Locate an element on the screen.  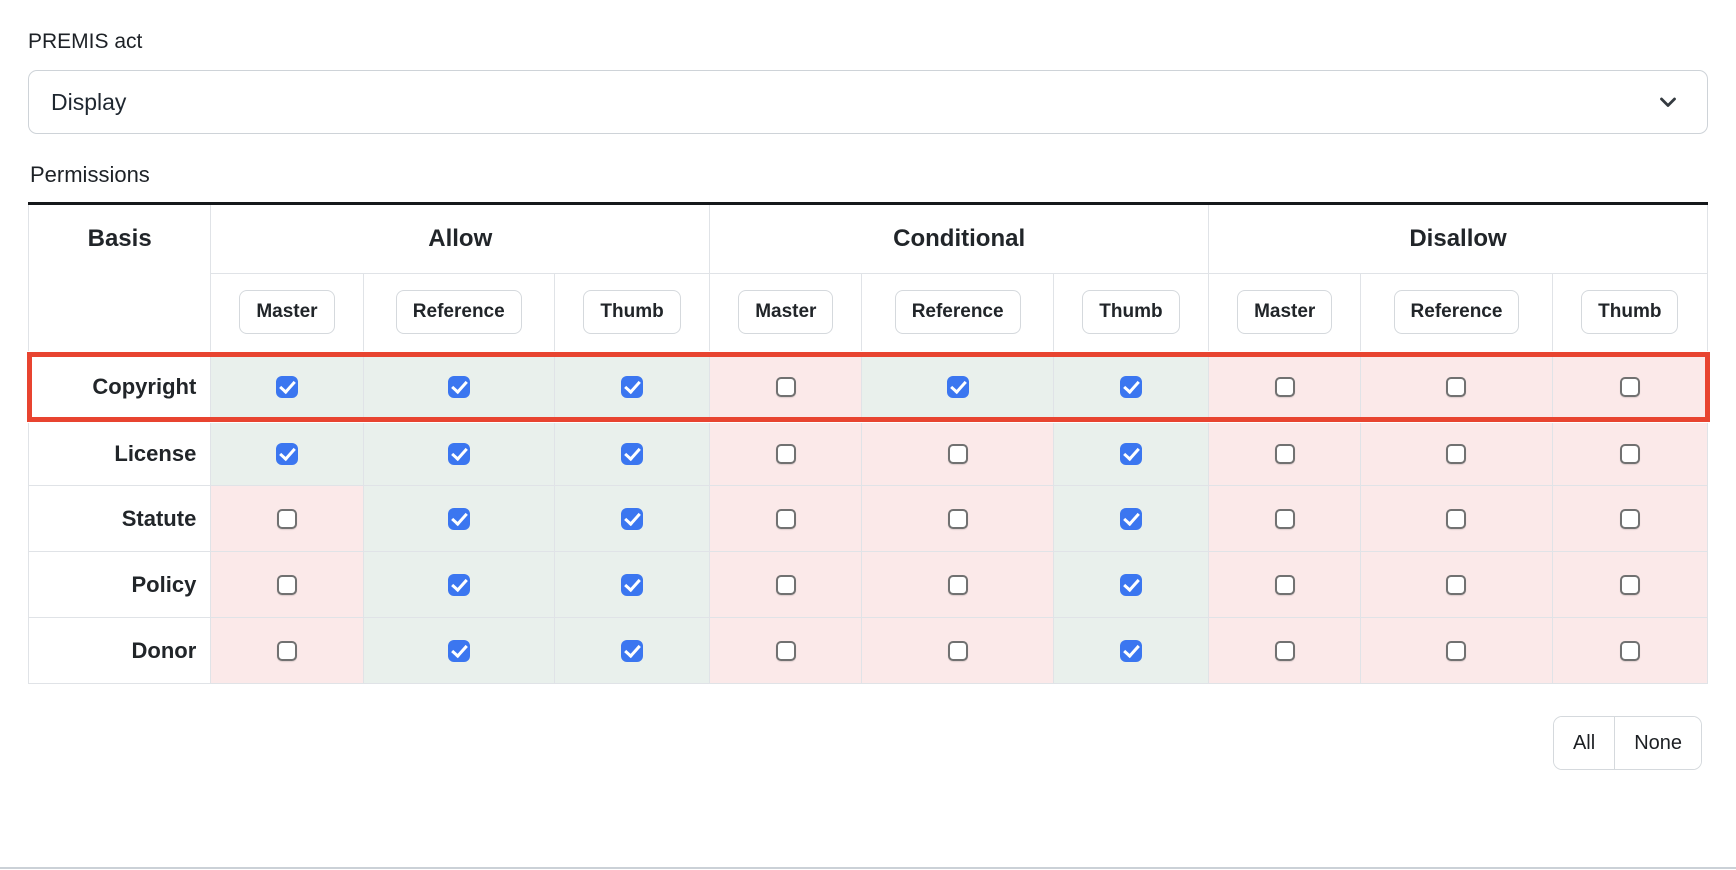
checkbox-statute-disallow-thumb is located at coordinates (1629, 518).